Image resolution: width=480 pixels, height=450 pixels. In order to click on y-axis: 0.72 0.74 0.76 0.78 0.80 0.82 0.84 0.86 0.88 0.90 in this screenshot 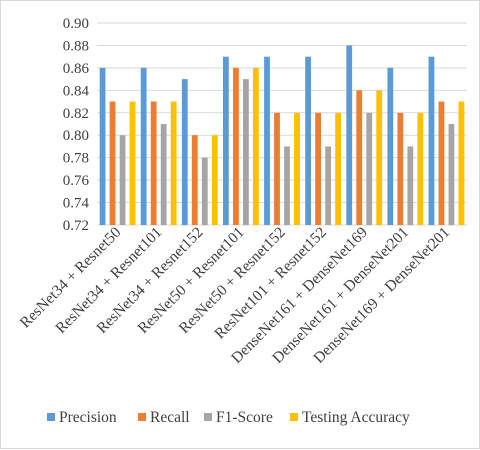, I will do `click(76, 125)`.